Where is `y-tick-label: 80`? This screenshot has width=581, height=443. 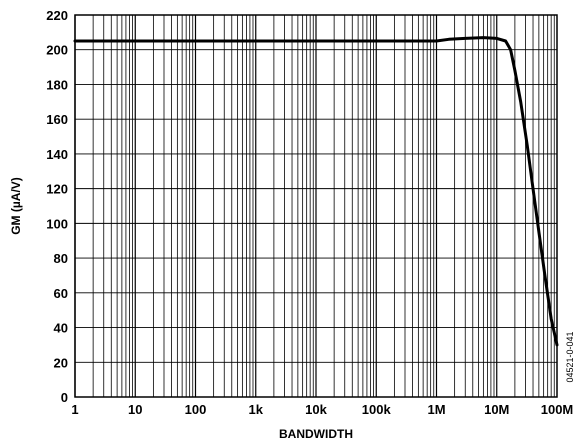 y-tick-label: 80 is located at coordinates (61, 258).